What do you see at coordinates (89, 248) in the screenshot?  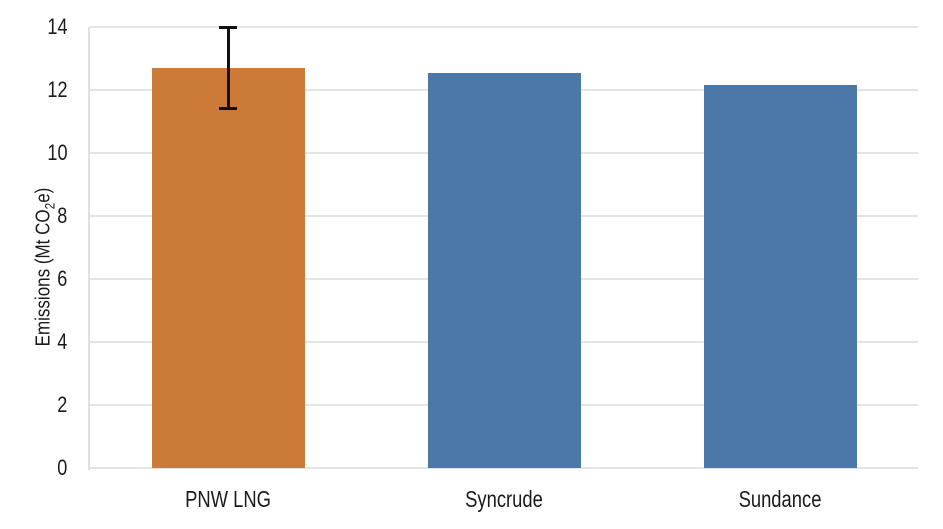 I see `y-axis-line` at bounding box center [89, 248].